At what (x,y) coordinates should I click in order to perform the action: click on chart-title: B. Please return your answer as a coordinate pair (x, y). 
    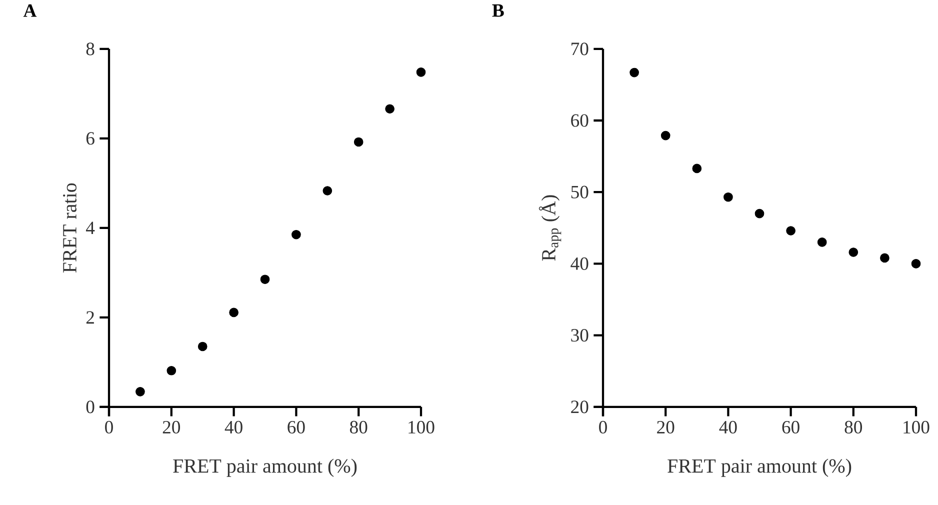
    Looking at the image, I should click on (498, 10).